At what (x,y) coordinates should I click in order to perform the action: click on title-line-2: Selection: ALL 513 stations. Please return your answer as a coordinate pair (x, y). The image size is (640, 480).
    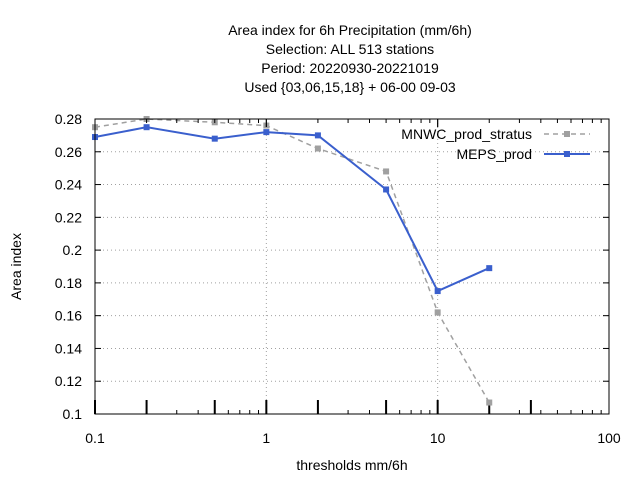
    Looking at the image, I should click on (350, 49).